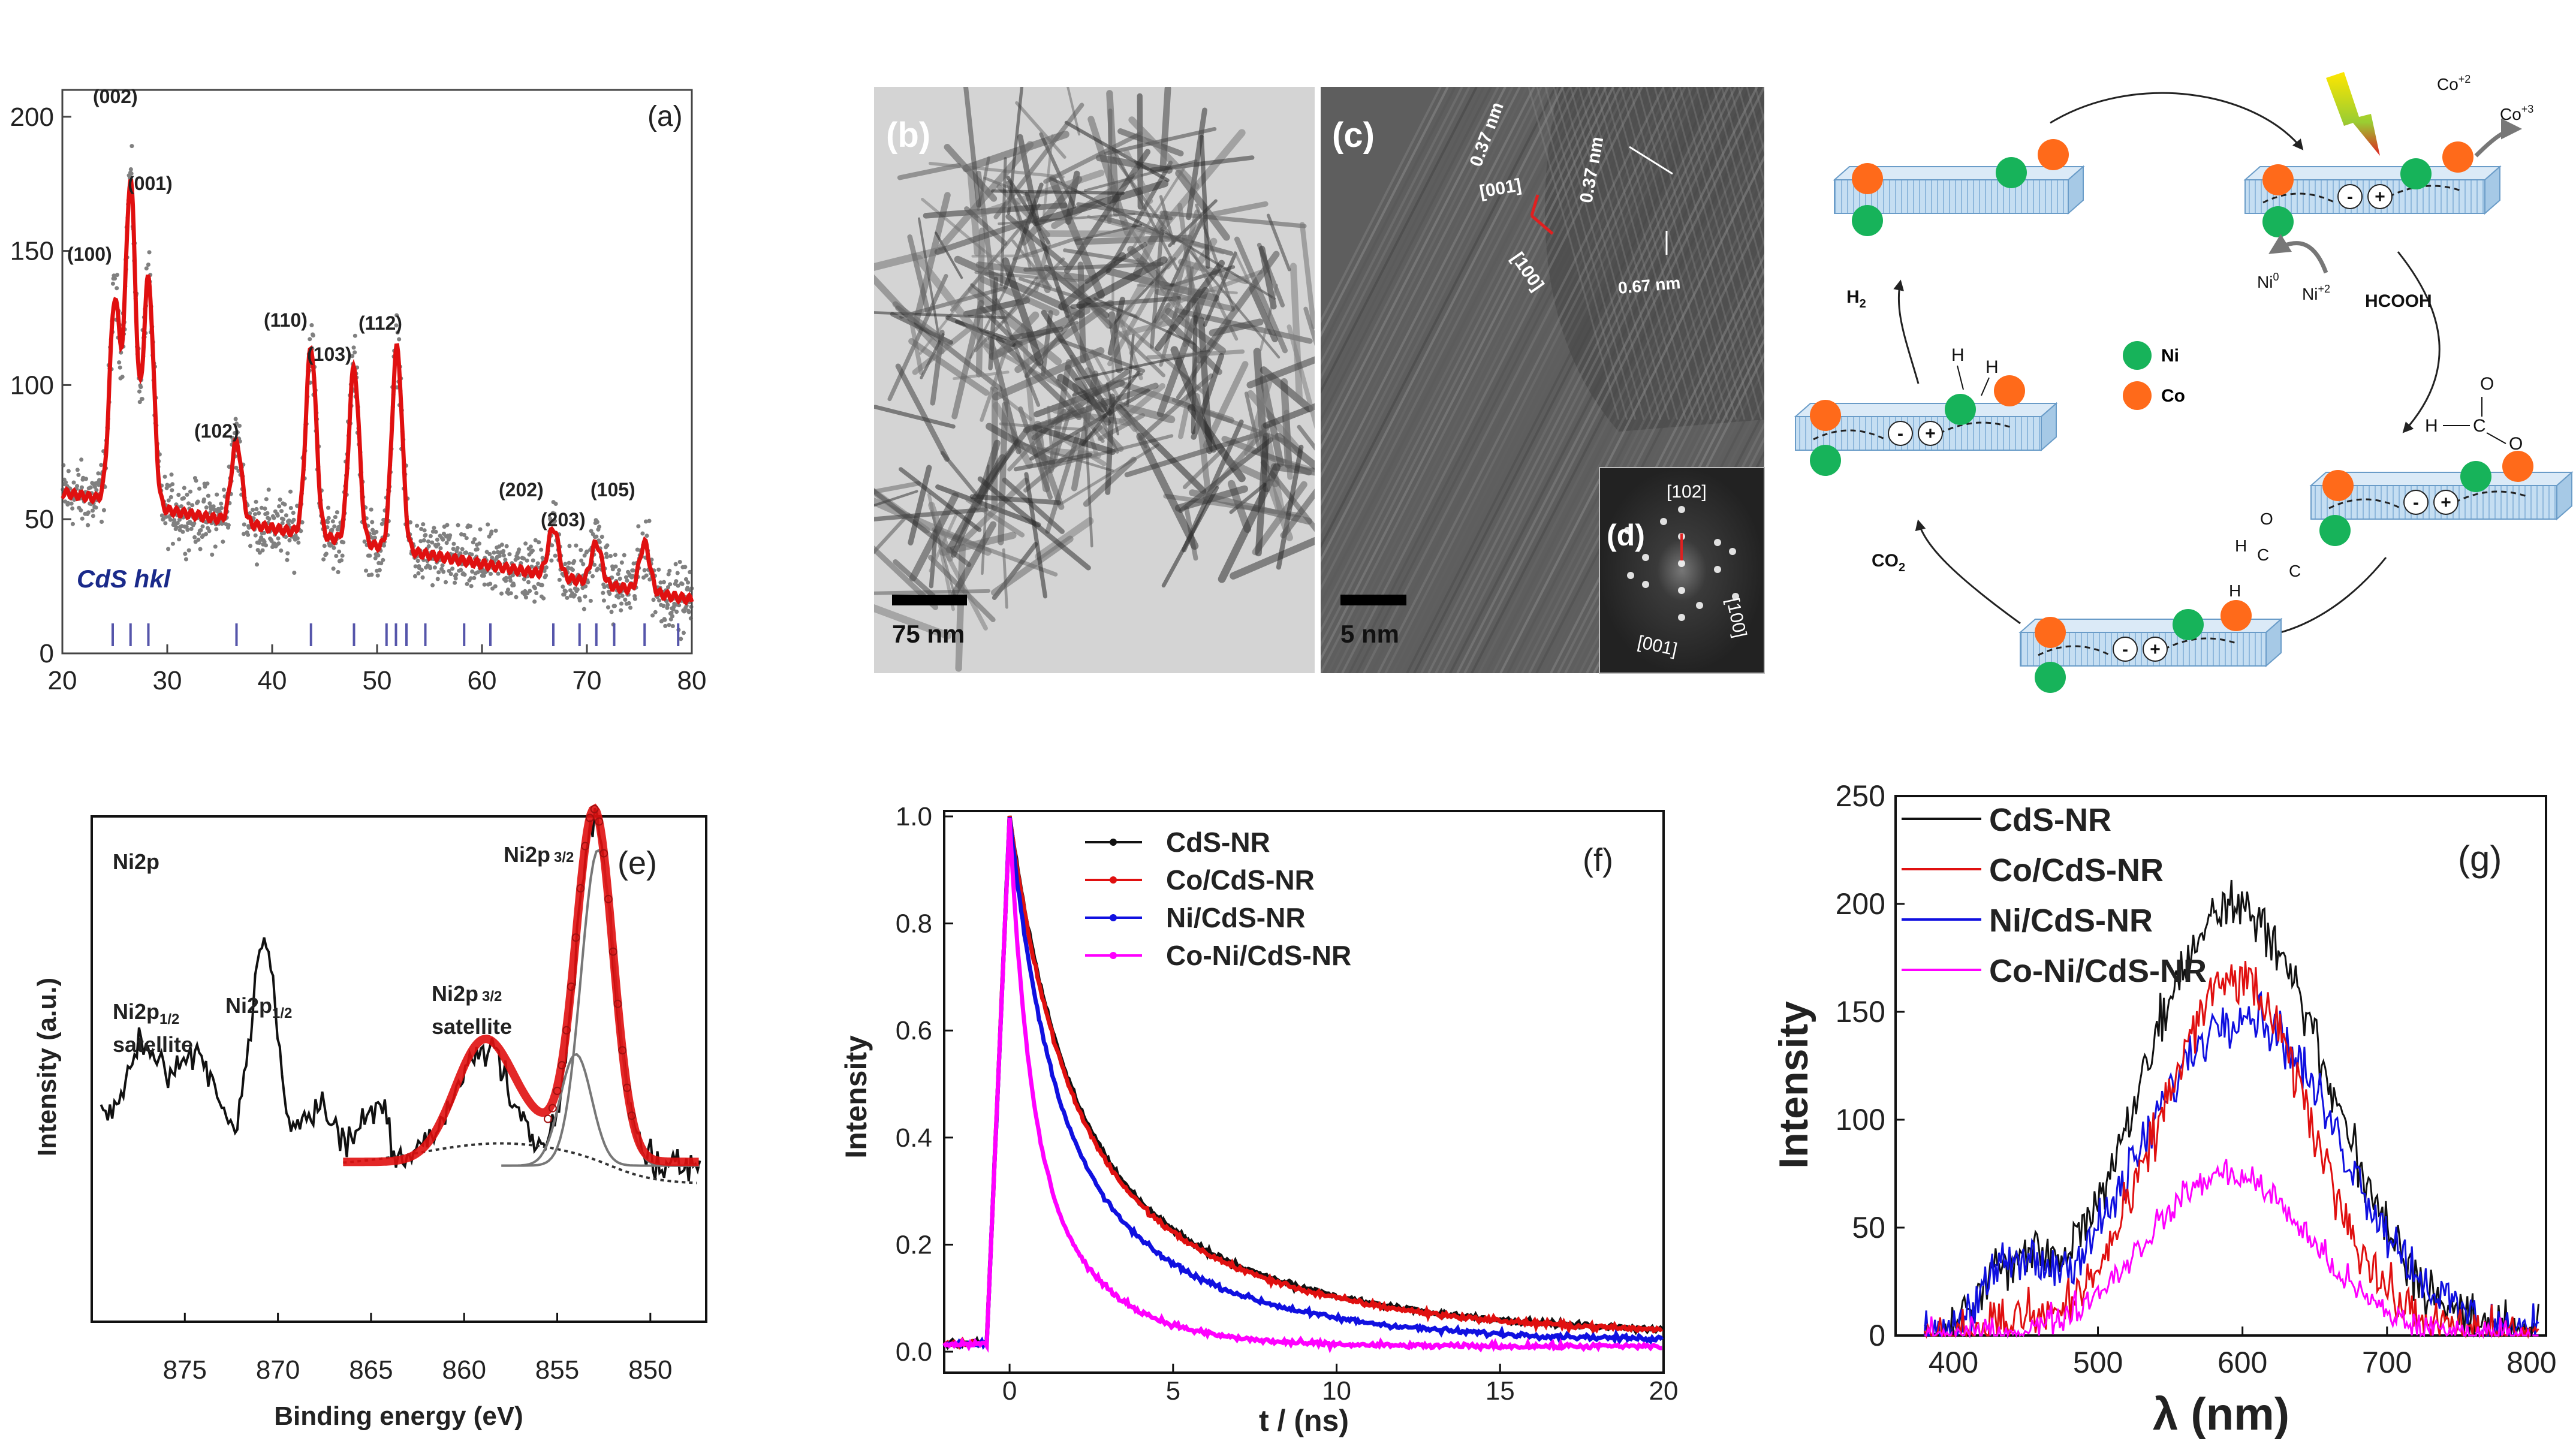 The height and width of the screenshot is (1441, 2576). What do you see at coordinates (2137, 395) in the screenshot?
I see `co-legend-icon` at bounding box center [2137, 395].